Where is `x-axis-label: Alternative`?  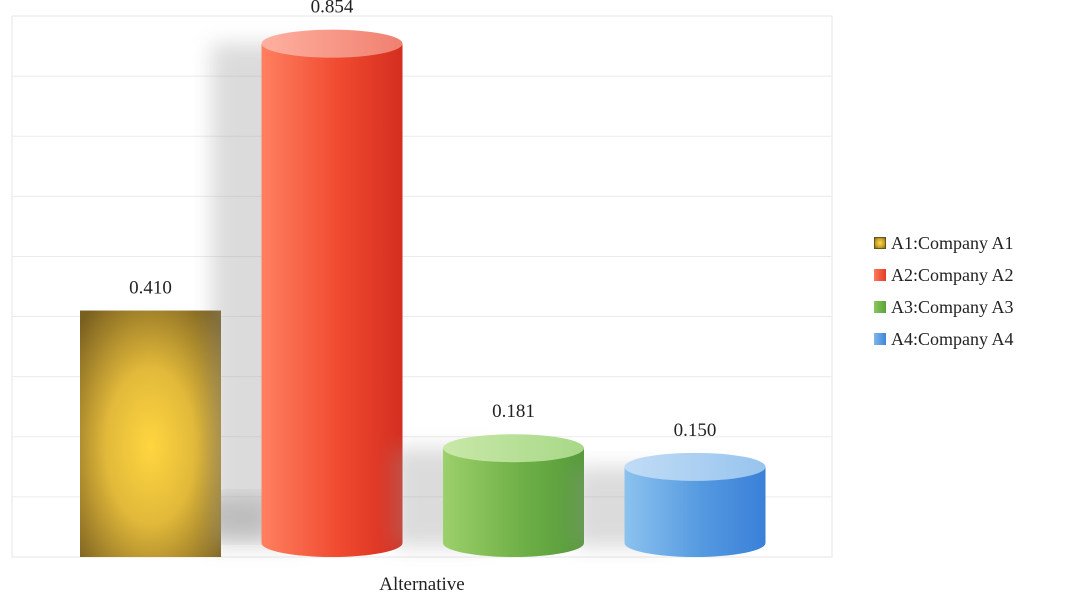 x-axis-label: Alternative is located at coordinates (421, 584).